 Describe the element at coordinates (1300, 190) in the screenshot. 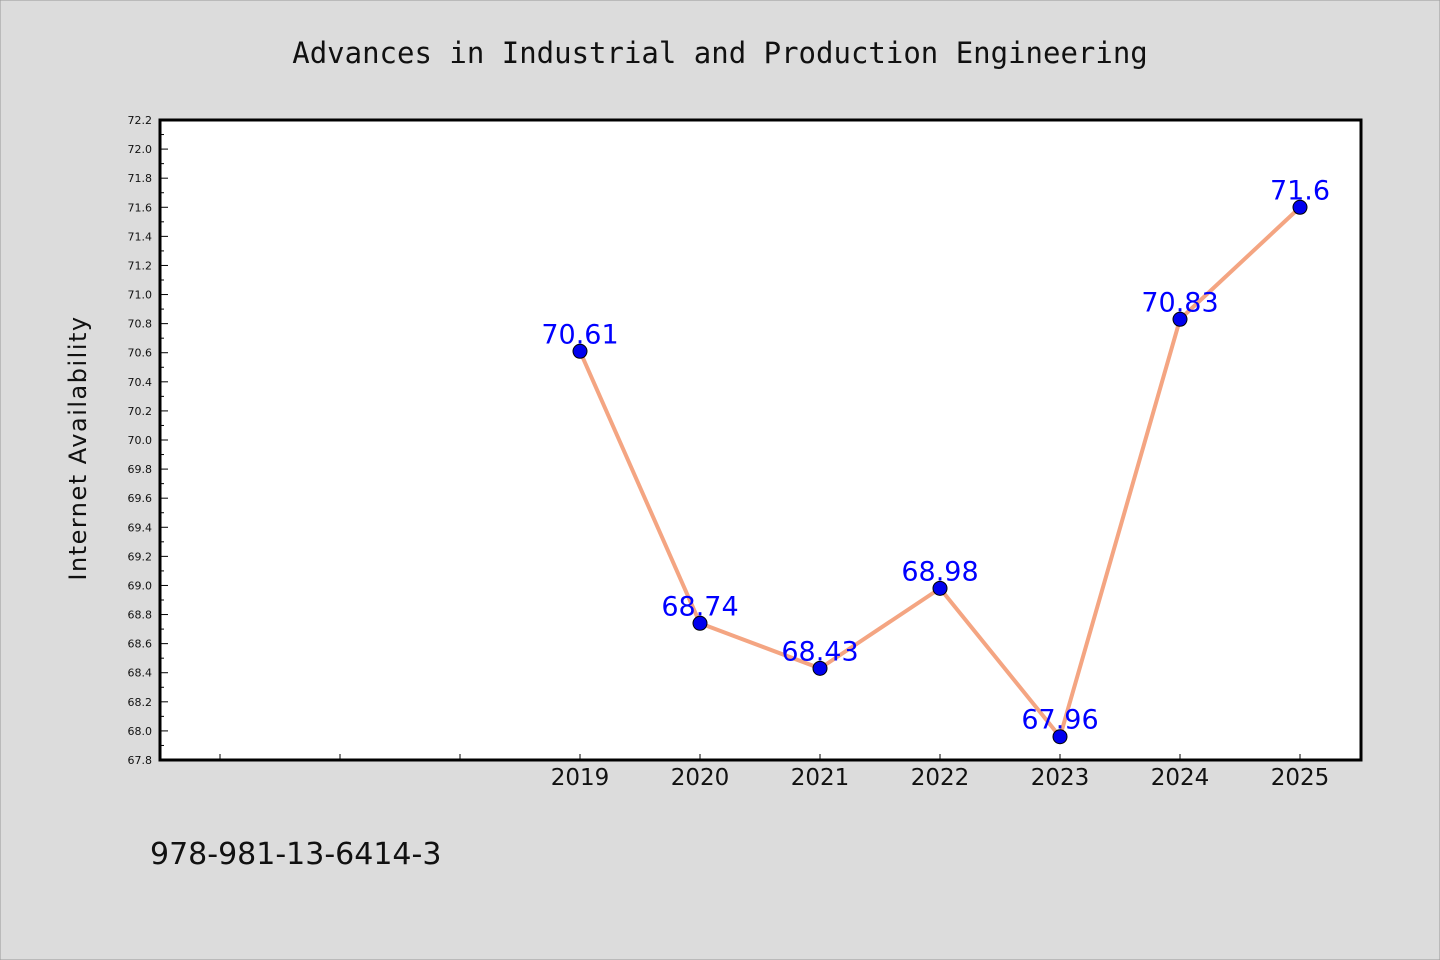

I see `data-label: 71.6` at that location.